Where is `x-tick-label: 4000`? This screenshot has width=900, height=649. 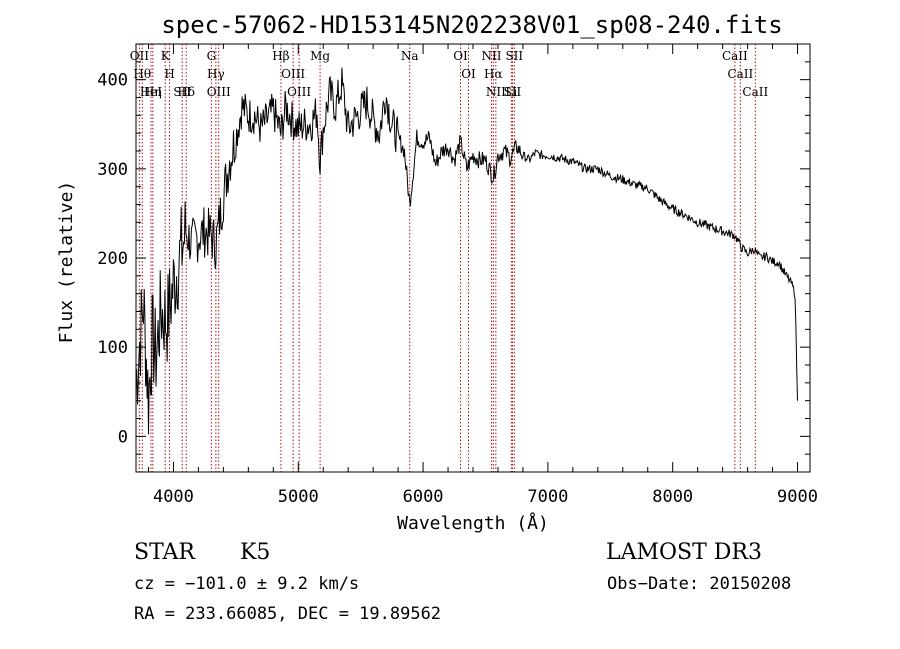
x-tick-label: 4000 is located at coordinates (173, 497).